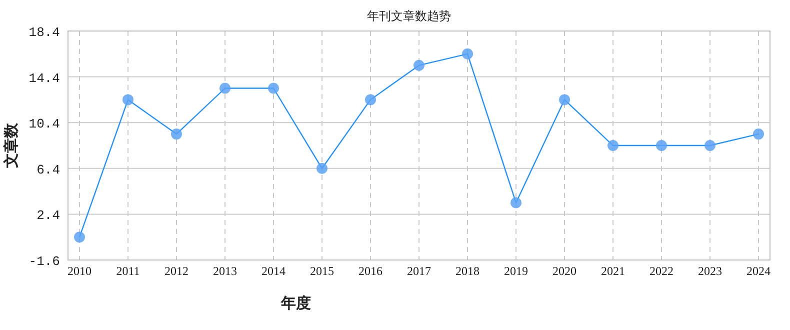 The width and height of the screenshot is (790, 330). What do you see at coordinates (44, 78) in the screenshot?
I see `y-tick-label: 14.4` at bounding box center [44, 78].